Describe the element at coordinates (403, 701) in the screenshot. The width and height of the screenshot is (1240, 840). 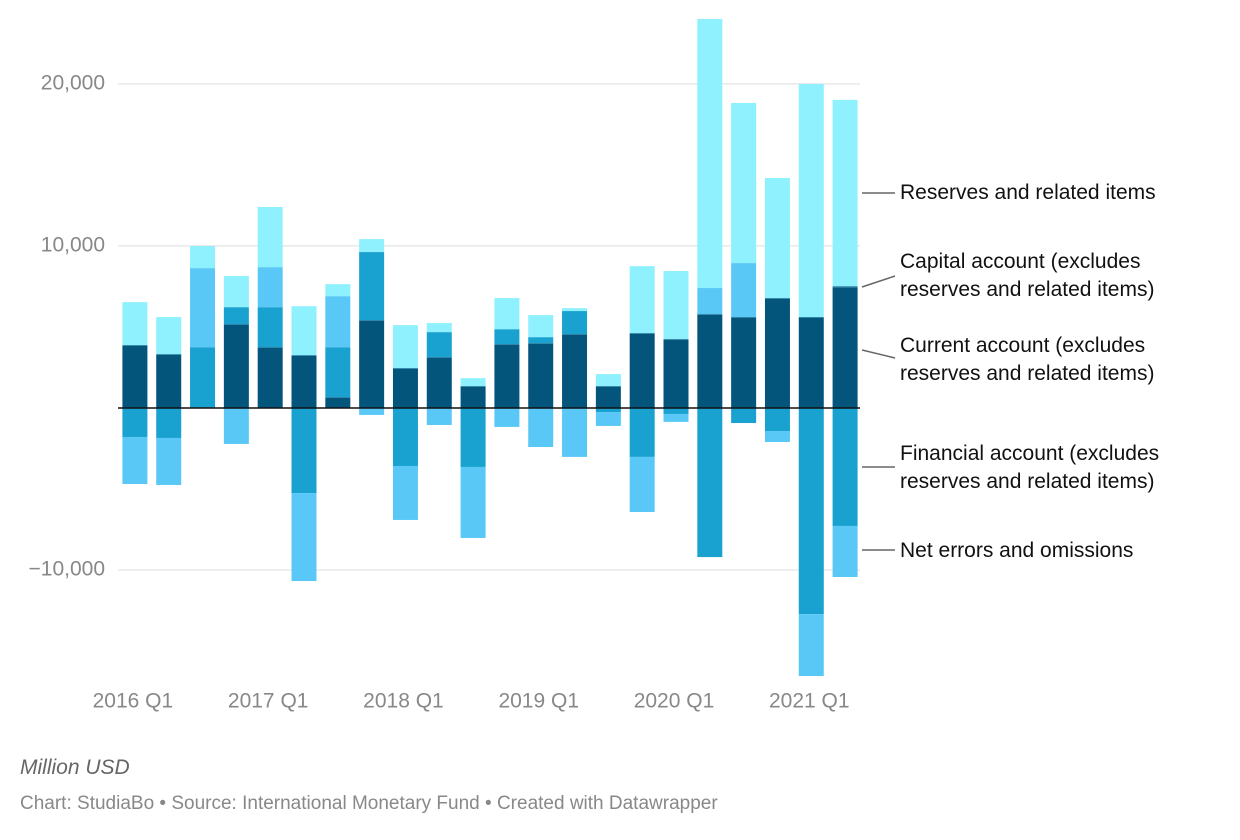
I see `x-tick-label: 2018 Q1` at that location.